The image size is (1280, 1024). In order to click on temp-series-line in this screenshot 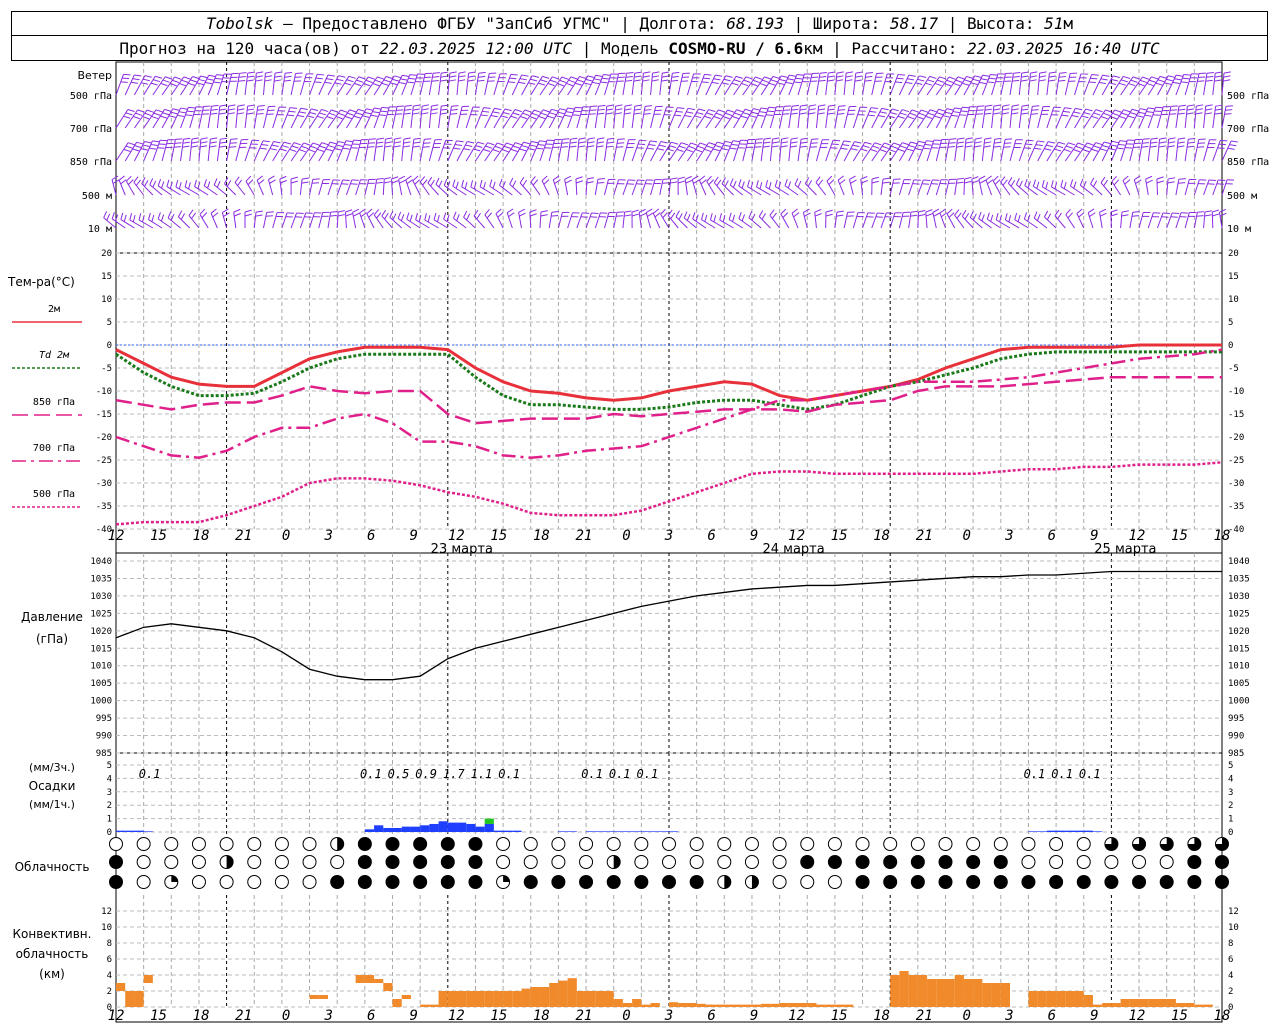, I will do `click(669, 493)`.